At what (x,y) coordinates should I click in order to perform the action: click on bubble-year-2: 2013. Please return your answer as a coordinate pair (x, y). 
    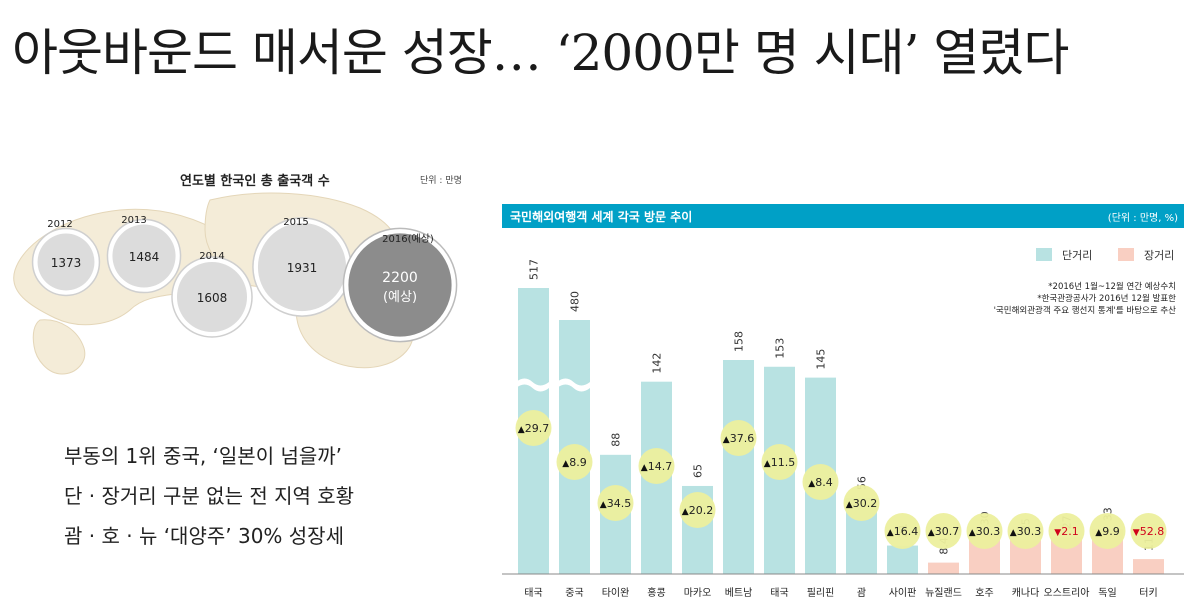
    Looking at the image, I should click on (133, 220).